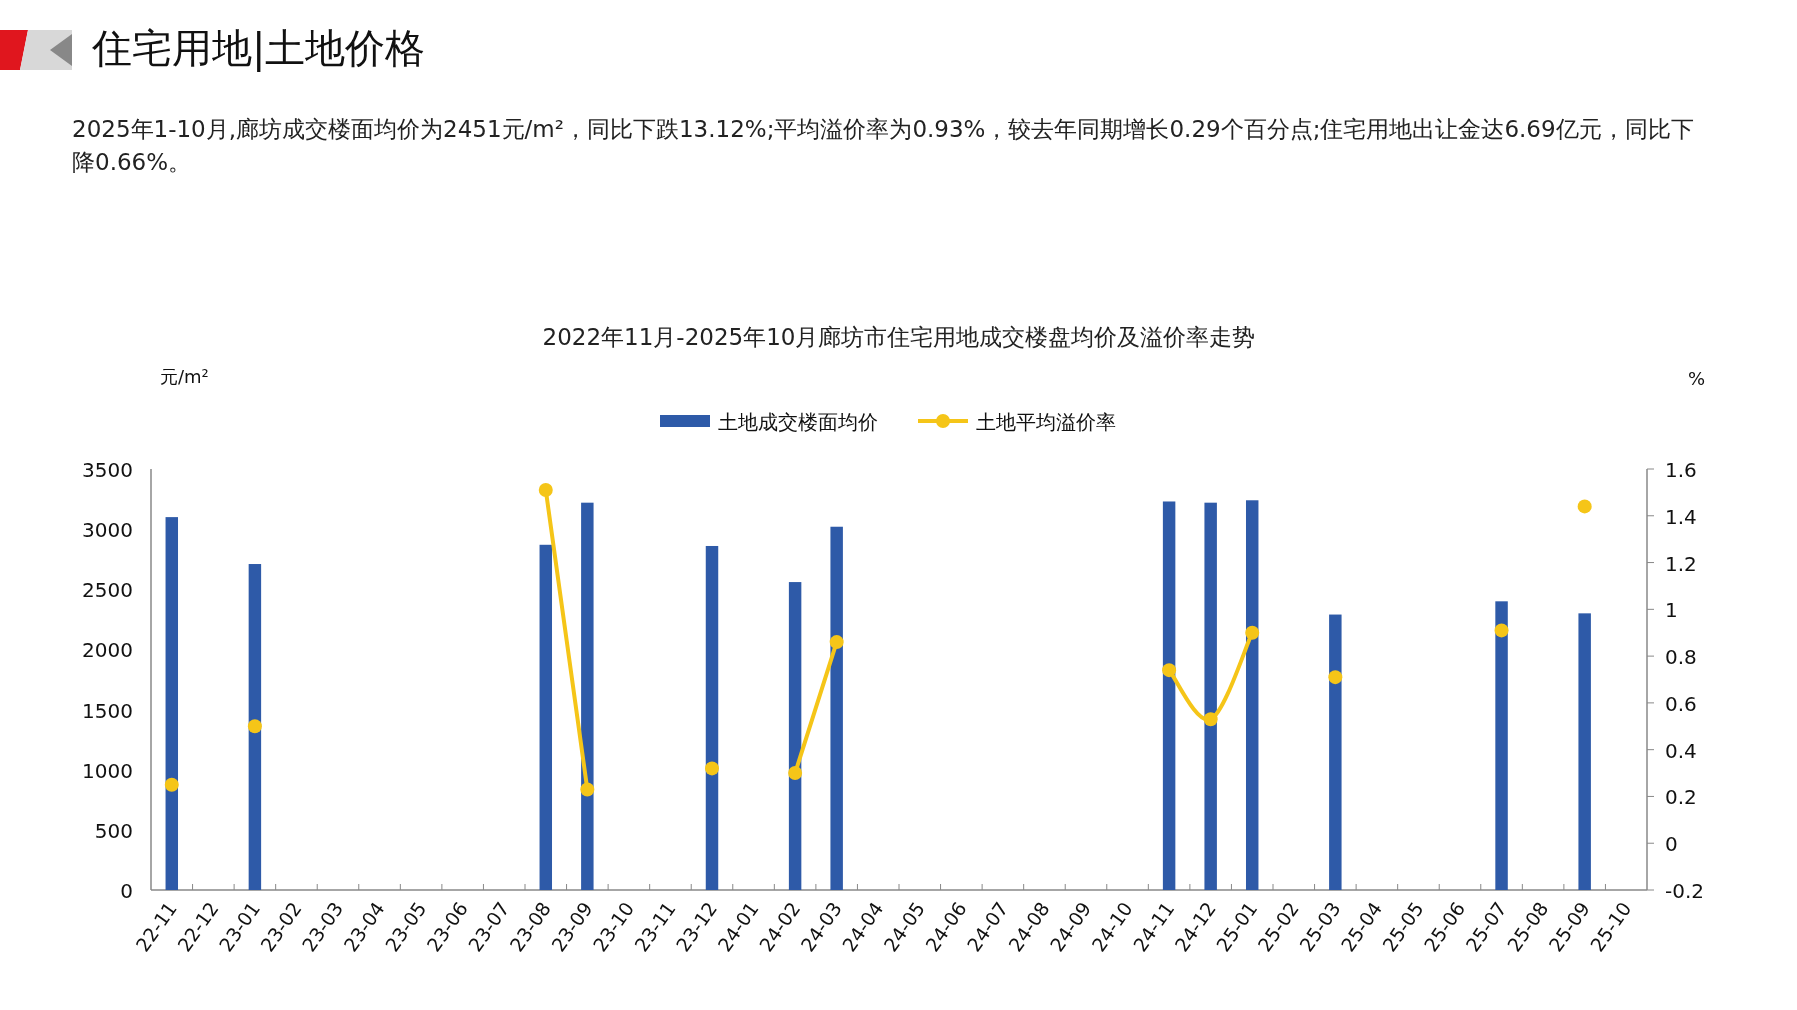 The width and height of the screenshot is (1797, 1010). Describe the element at coordinates (798, 422) in the screenshot. I see `legend-label: 土地成交楼面均价` at that location.